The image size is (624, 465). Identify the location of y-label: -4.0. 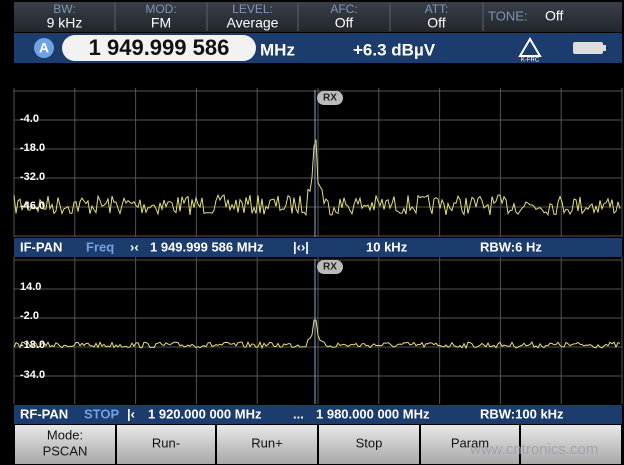
(29, 119).